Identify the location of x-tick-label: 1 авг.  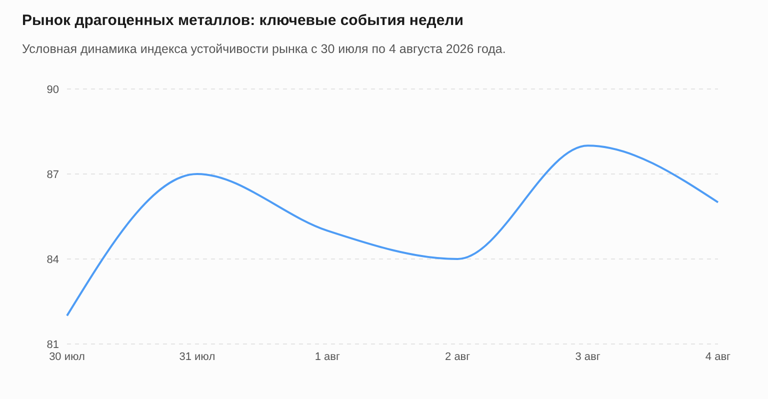
(327, 356).